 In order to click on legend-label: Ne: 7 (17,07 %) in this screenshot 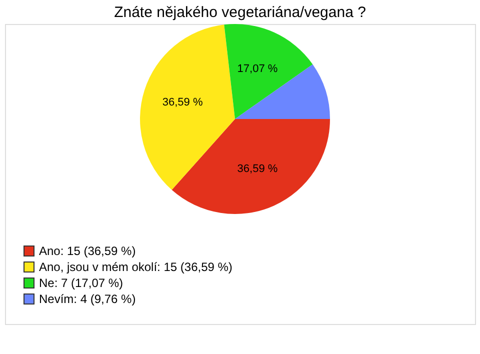, I will do `click(81, 283)`.